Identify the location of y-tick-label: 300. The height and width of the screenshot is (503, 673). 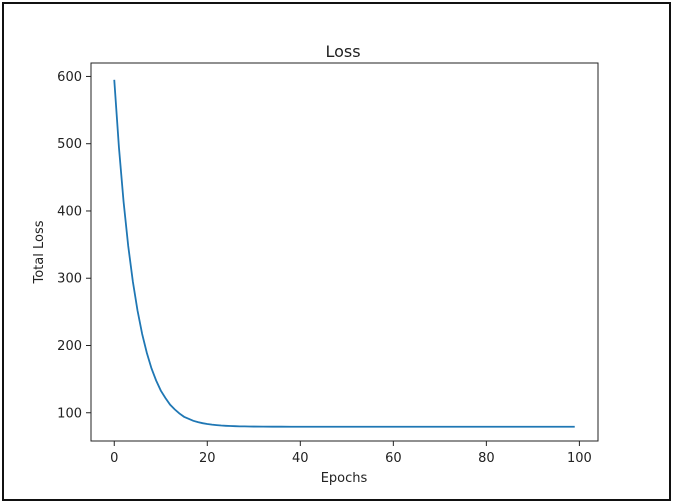
(69, 279).